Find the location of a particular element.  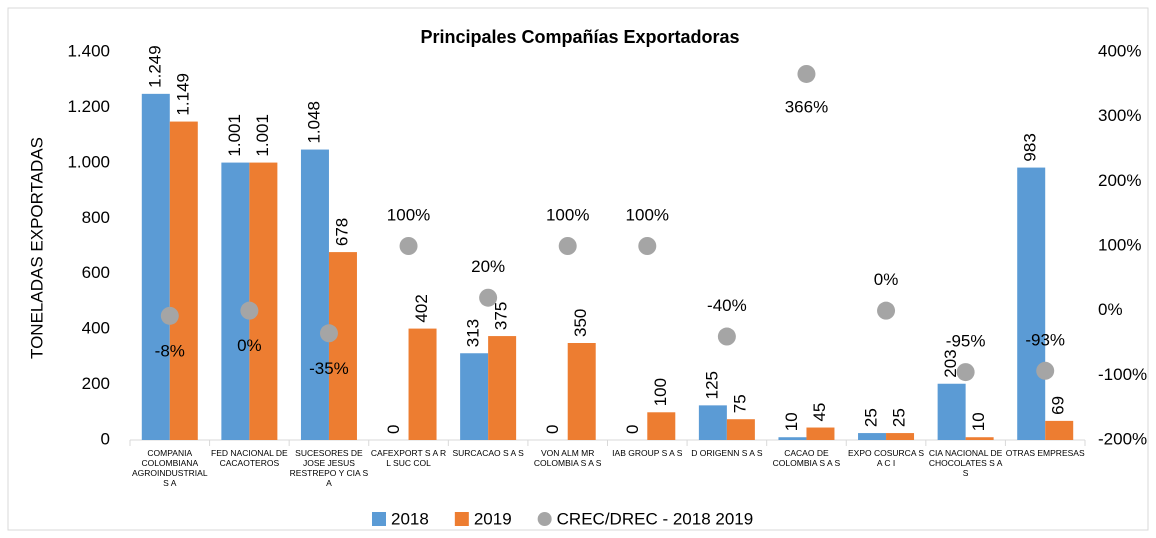

data-label: 678 is located at coordinates (341, 232).